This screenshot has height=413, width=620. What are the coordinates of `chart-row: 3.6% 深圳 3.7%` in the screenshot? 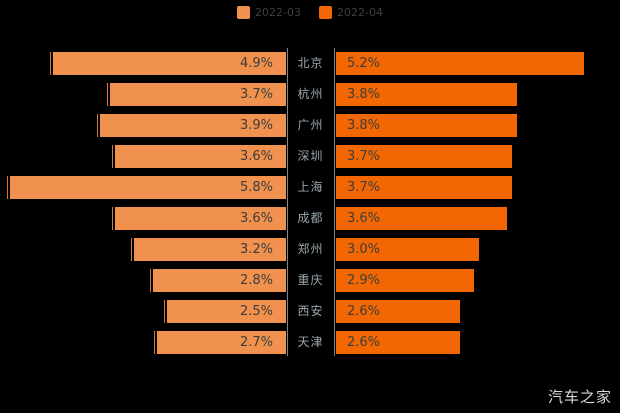 It's located at (310, 156).